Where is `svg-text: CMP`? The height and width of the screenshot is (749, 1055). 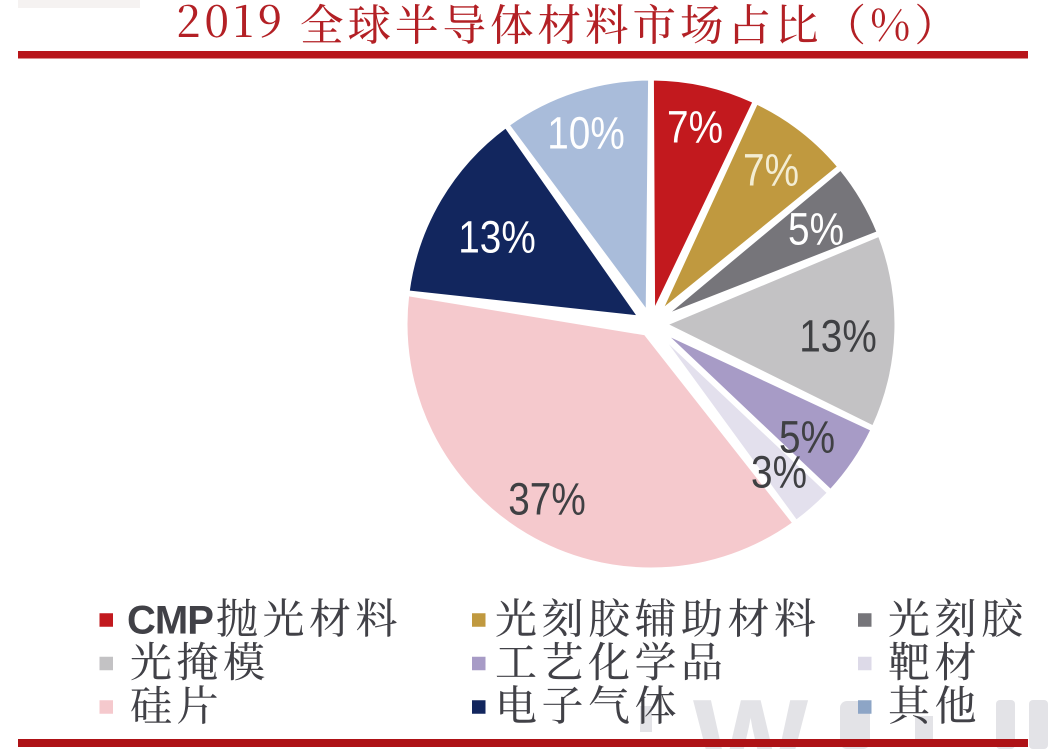
svg-text: CMP is located at coordinates (170, 621).